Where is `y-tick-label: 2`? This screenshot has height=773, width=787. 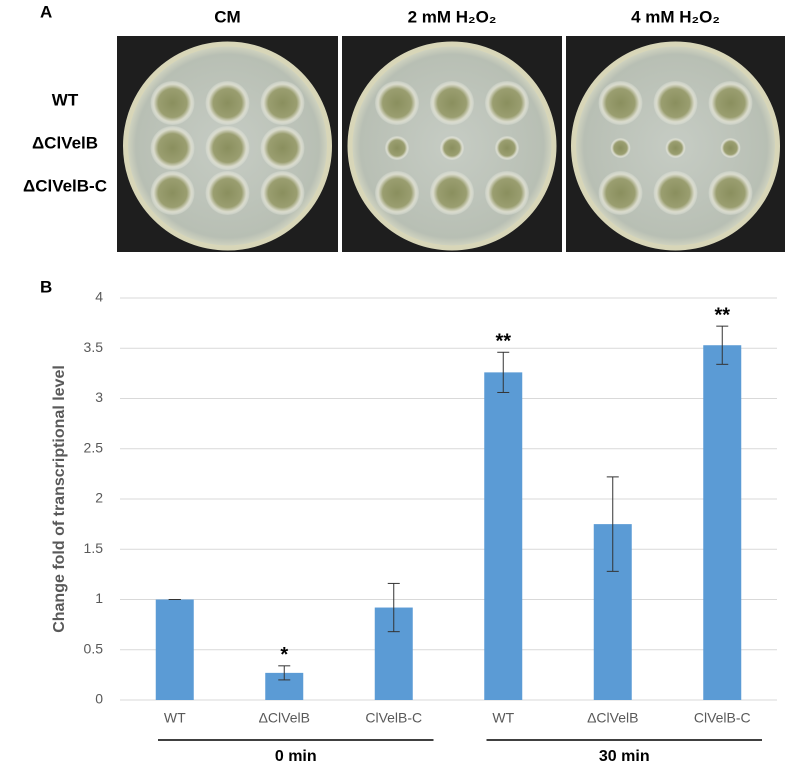
y-tick-label: 2 is located at coordinates (99, 498).